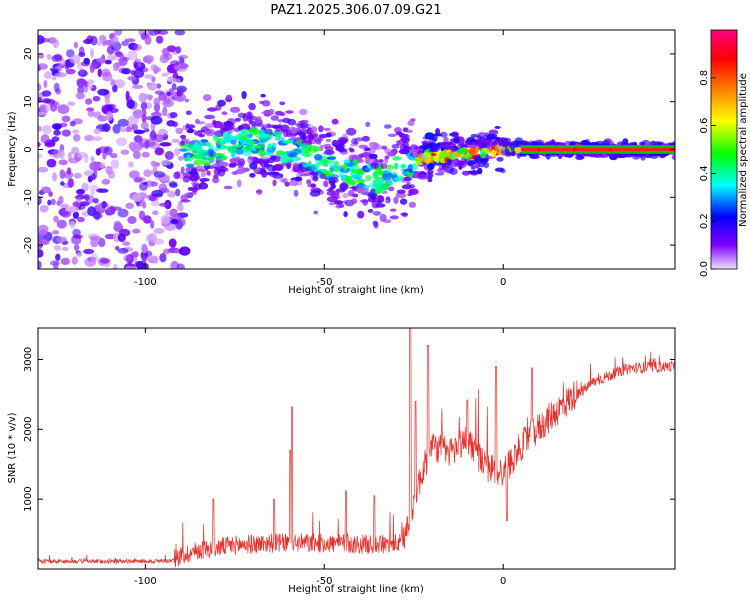 Image resolution: width=750 pixels, height=600 pixels. Describe the element at coordinates (356, 589) in the screenshot. I see `snr-x-label: Height of straight line (km)` at that location.